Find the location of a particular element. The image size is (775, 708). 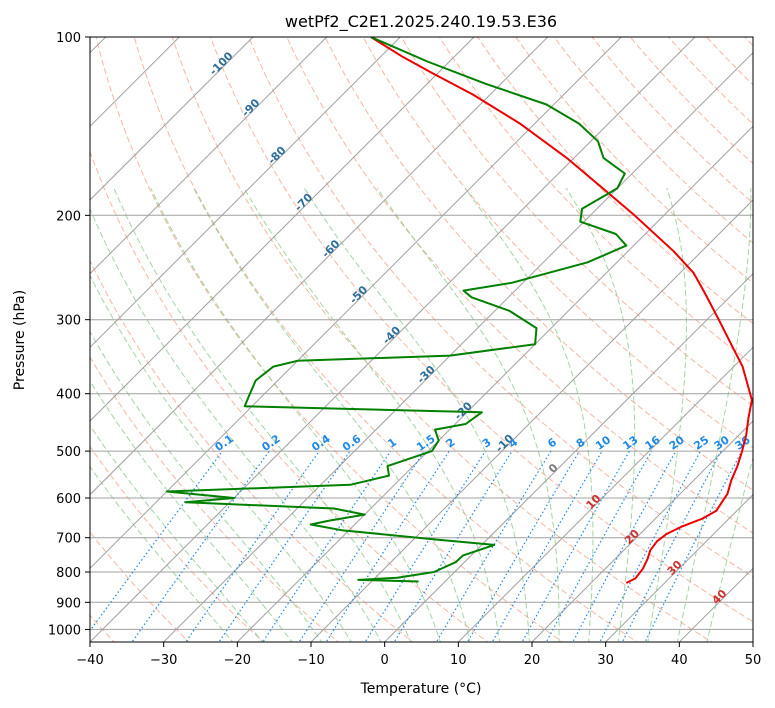

x-tick-label: 50 is located at coordinates (753, 660).